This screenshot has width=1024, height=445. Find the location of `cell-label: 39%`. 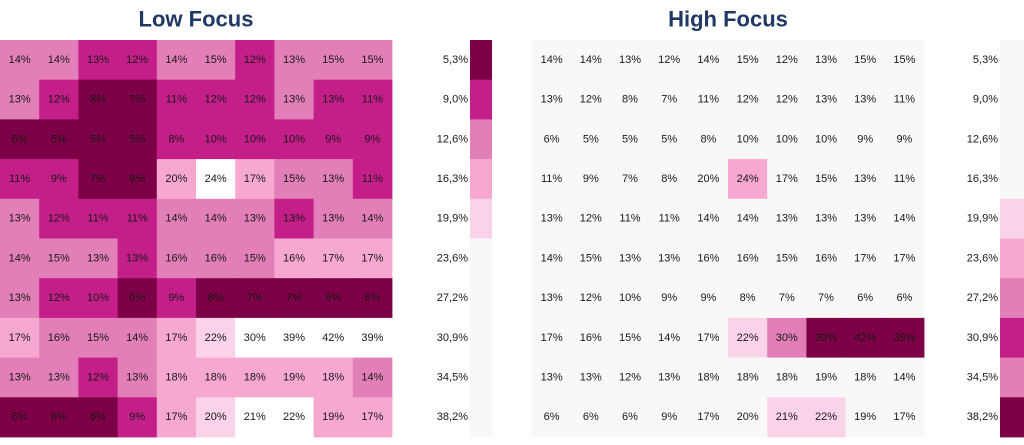

cell-label: 39% is located at coordinates (826, 338).